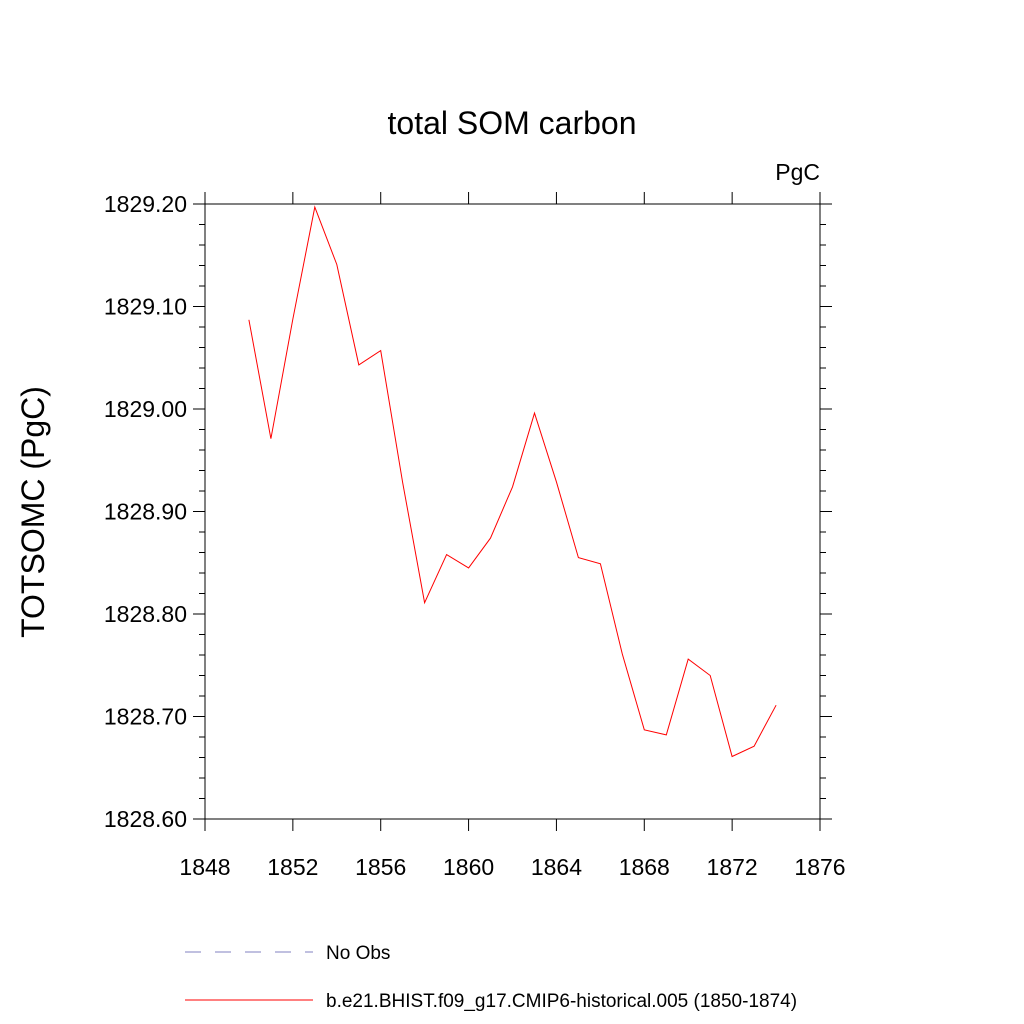  Describe the element at coordinates (512, 867) in the screenshot. I see `x-tick-labels: 1848 1852 1856 1860 1864 1868 1872 1876` at that location.